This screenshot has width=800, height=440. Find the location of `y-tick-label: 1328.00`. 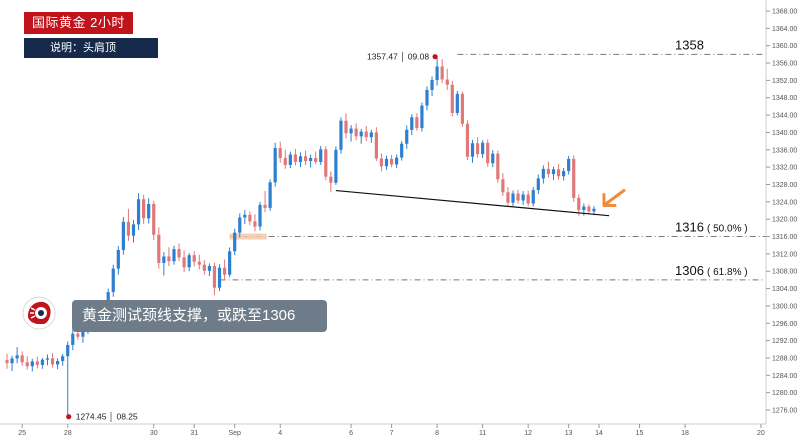

y-tick-label: 1328.00 is located at coordinates (784, 185).